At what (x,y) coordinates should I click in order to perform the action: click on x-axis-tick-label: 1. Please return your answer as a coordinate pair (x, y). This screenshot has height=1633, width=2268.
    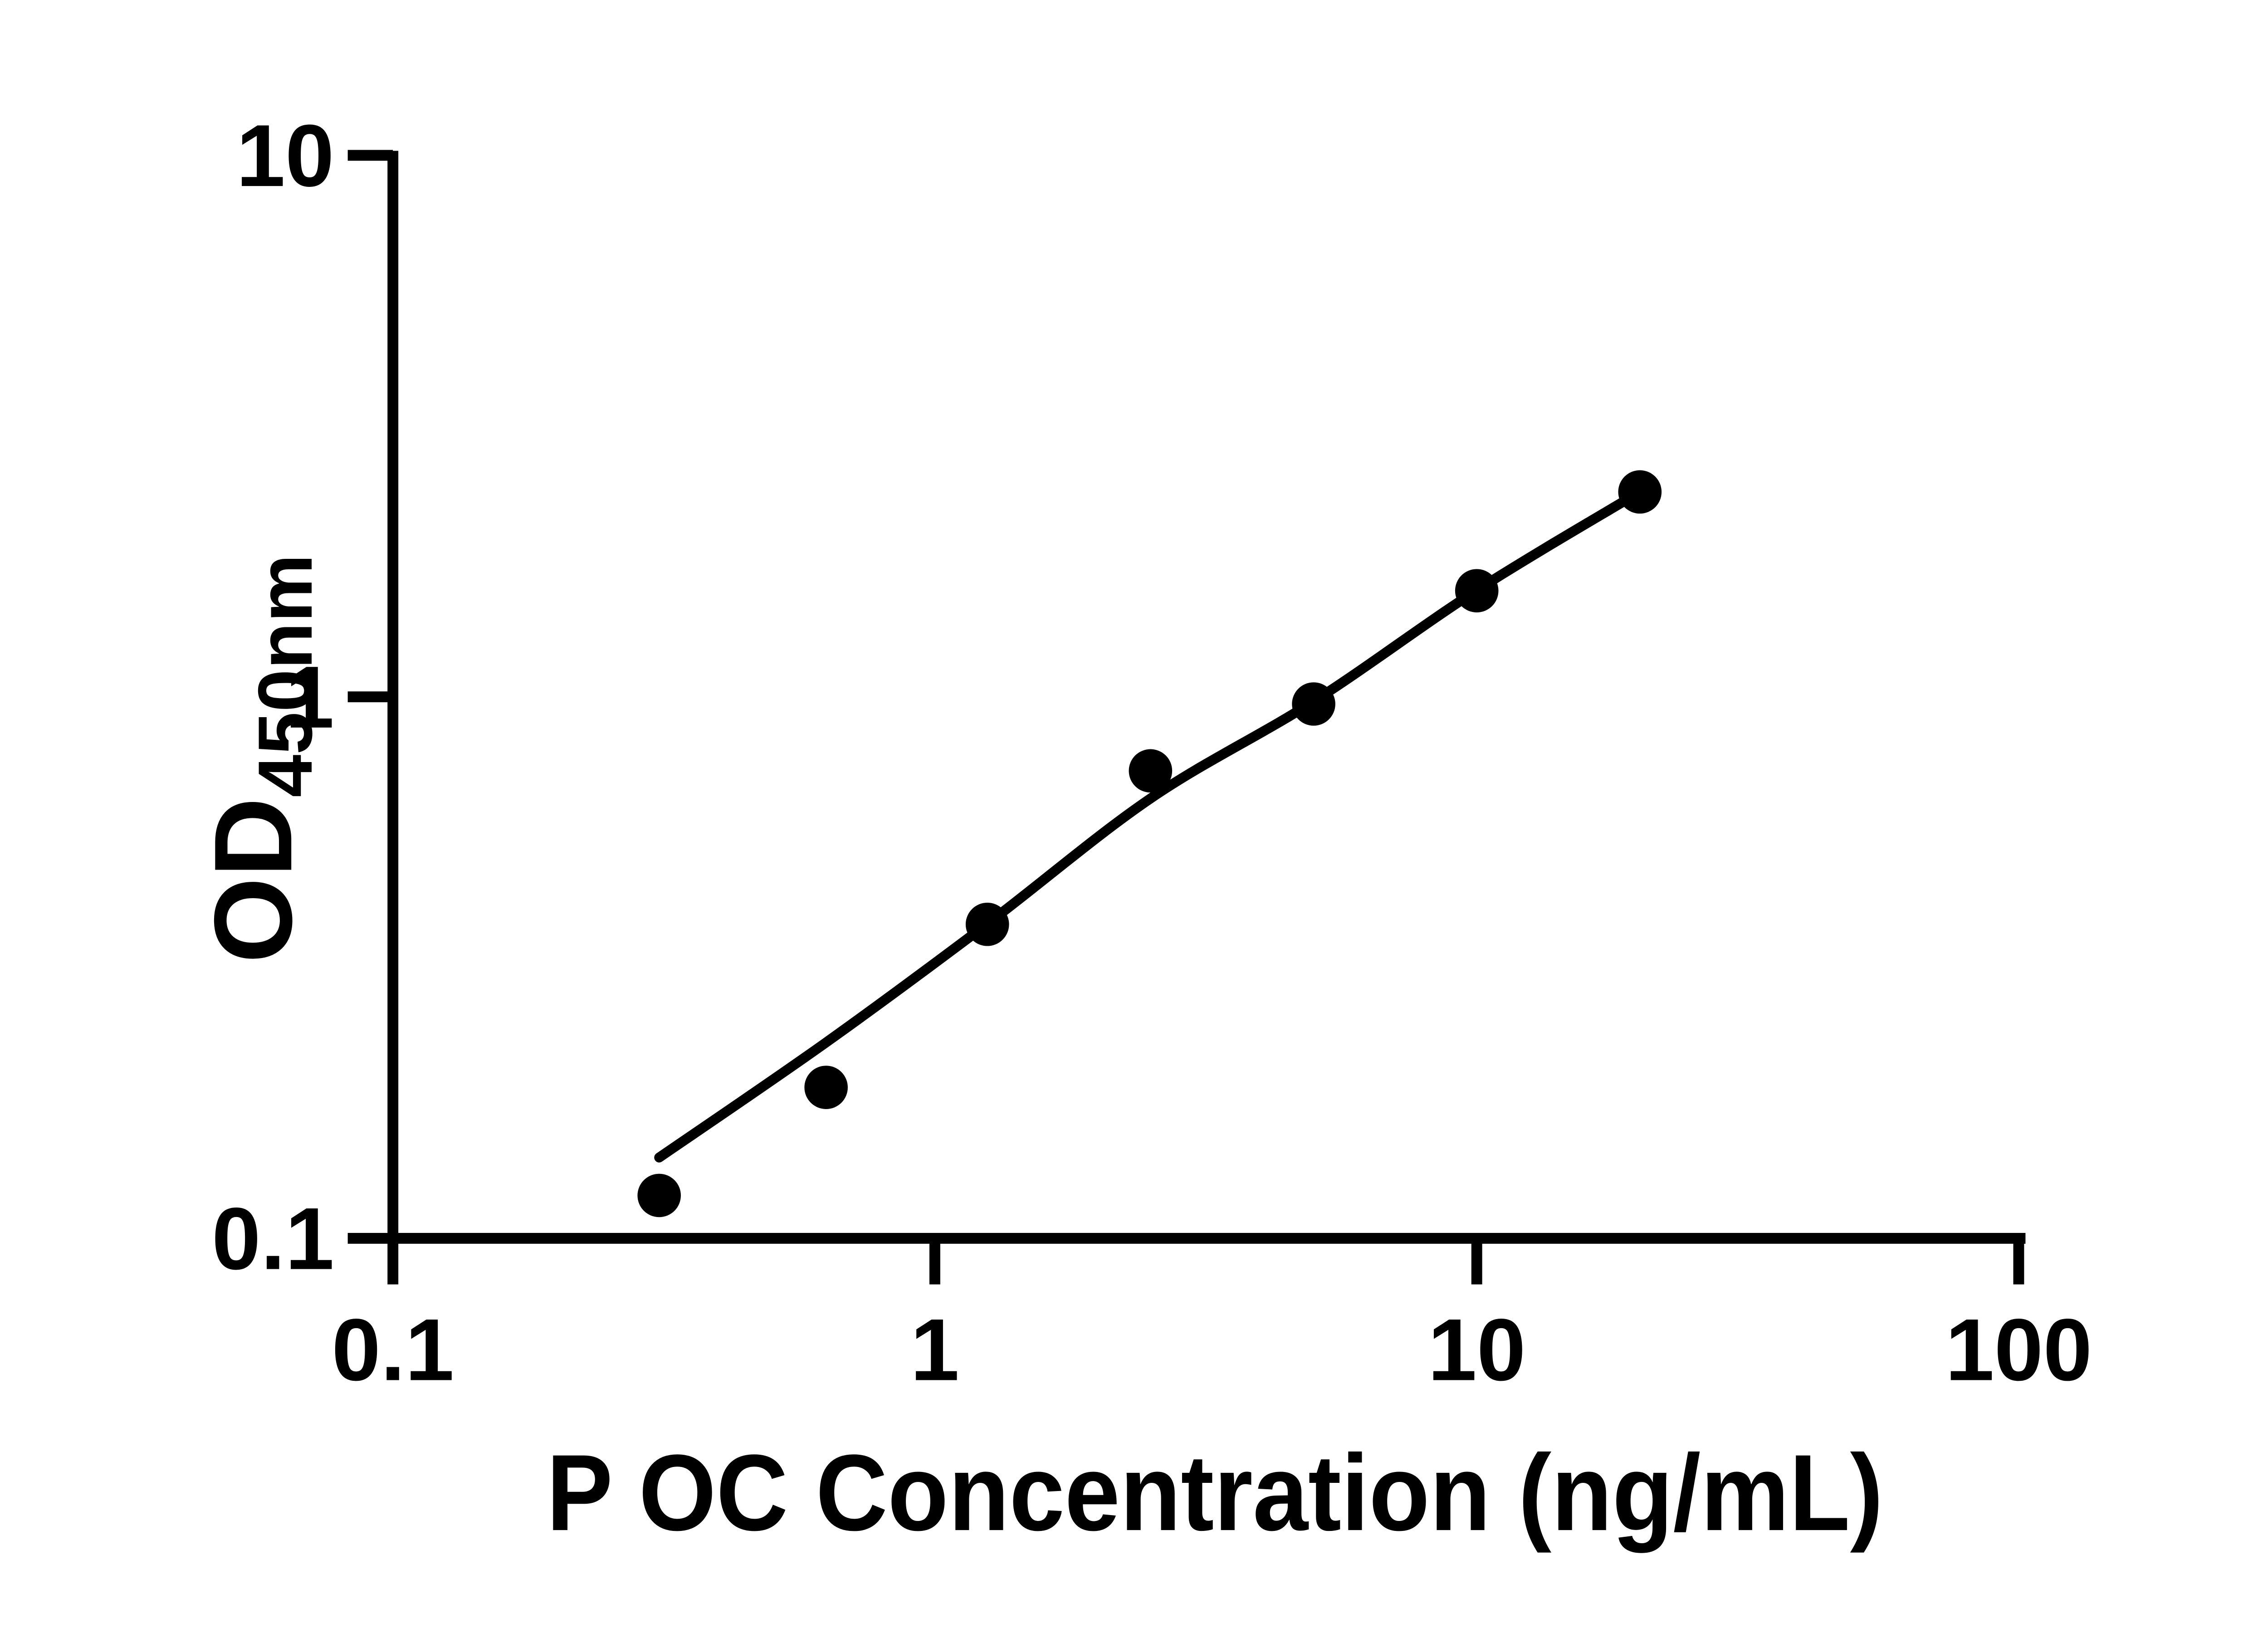
    Looking at the image, I should click on (934, 1350).